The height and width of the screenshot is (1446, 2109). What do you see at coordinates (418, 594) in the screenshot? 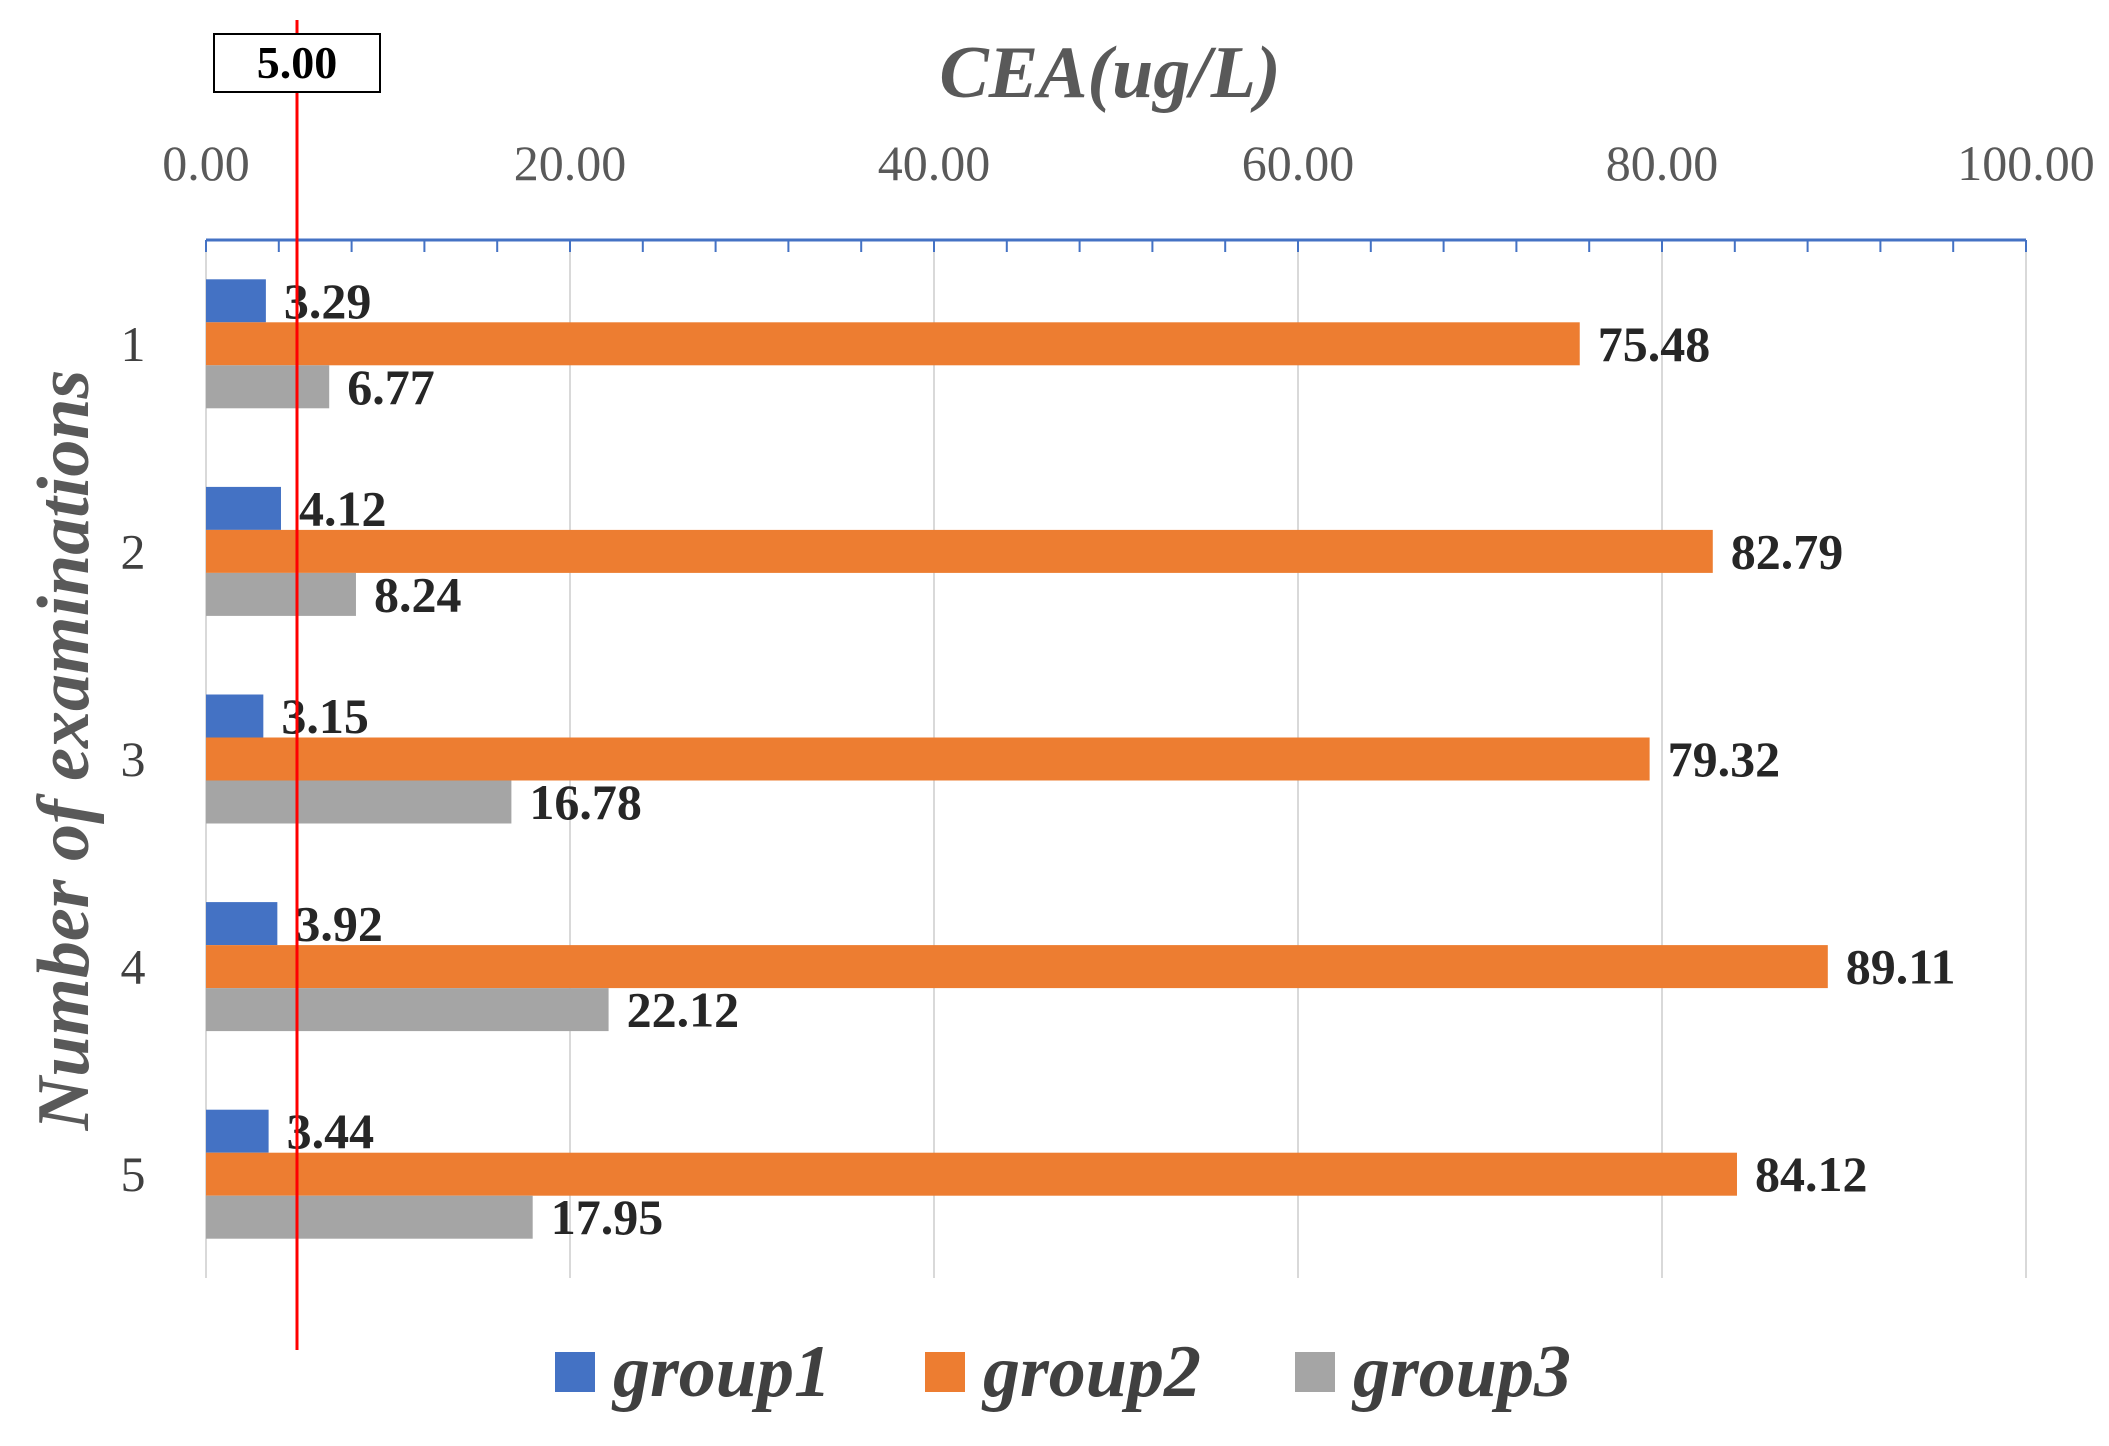
I see `data-label-group3: 8.24` at bounding box center [418, 594].